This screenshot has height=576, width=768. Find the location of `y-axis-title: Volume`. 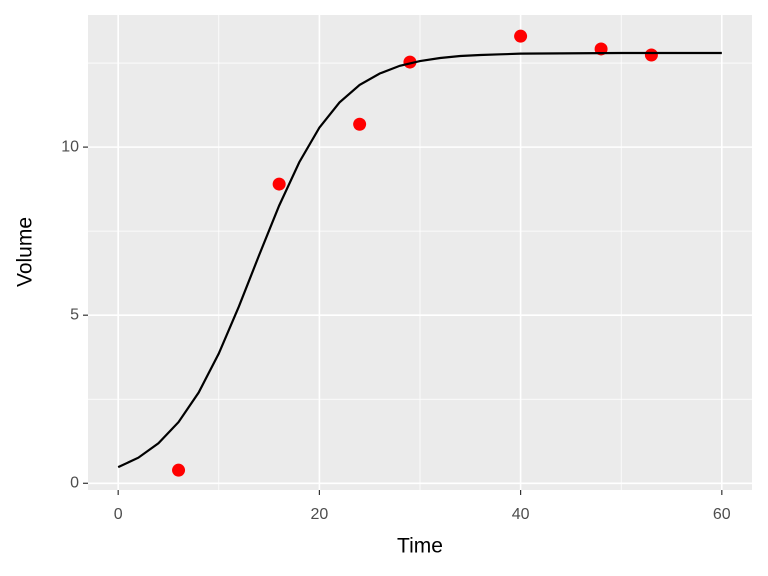

y-axis-title: Volume is located at coordinates (25, 252).